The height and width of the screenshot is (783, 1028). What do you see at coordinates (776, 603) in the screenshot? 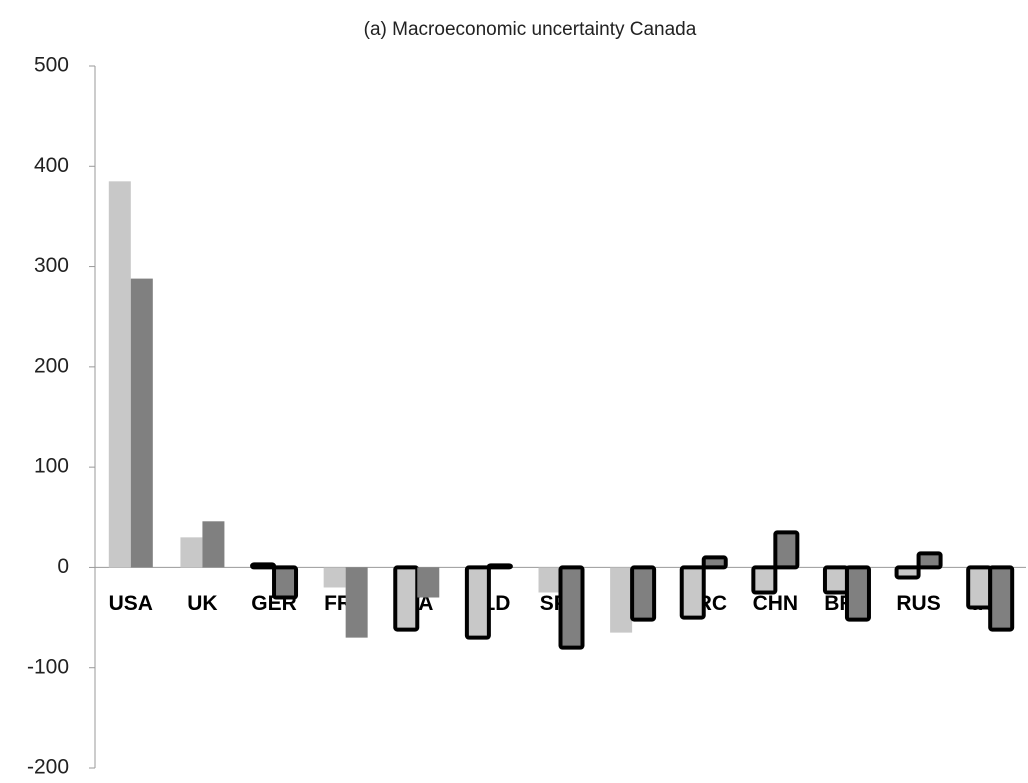
I see `x-tick-label: CHN` at bounding box center [776, 603].